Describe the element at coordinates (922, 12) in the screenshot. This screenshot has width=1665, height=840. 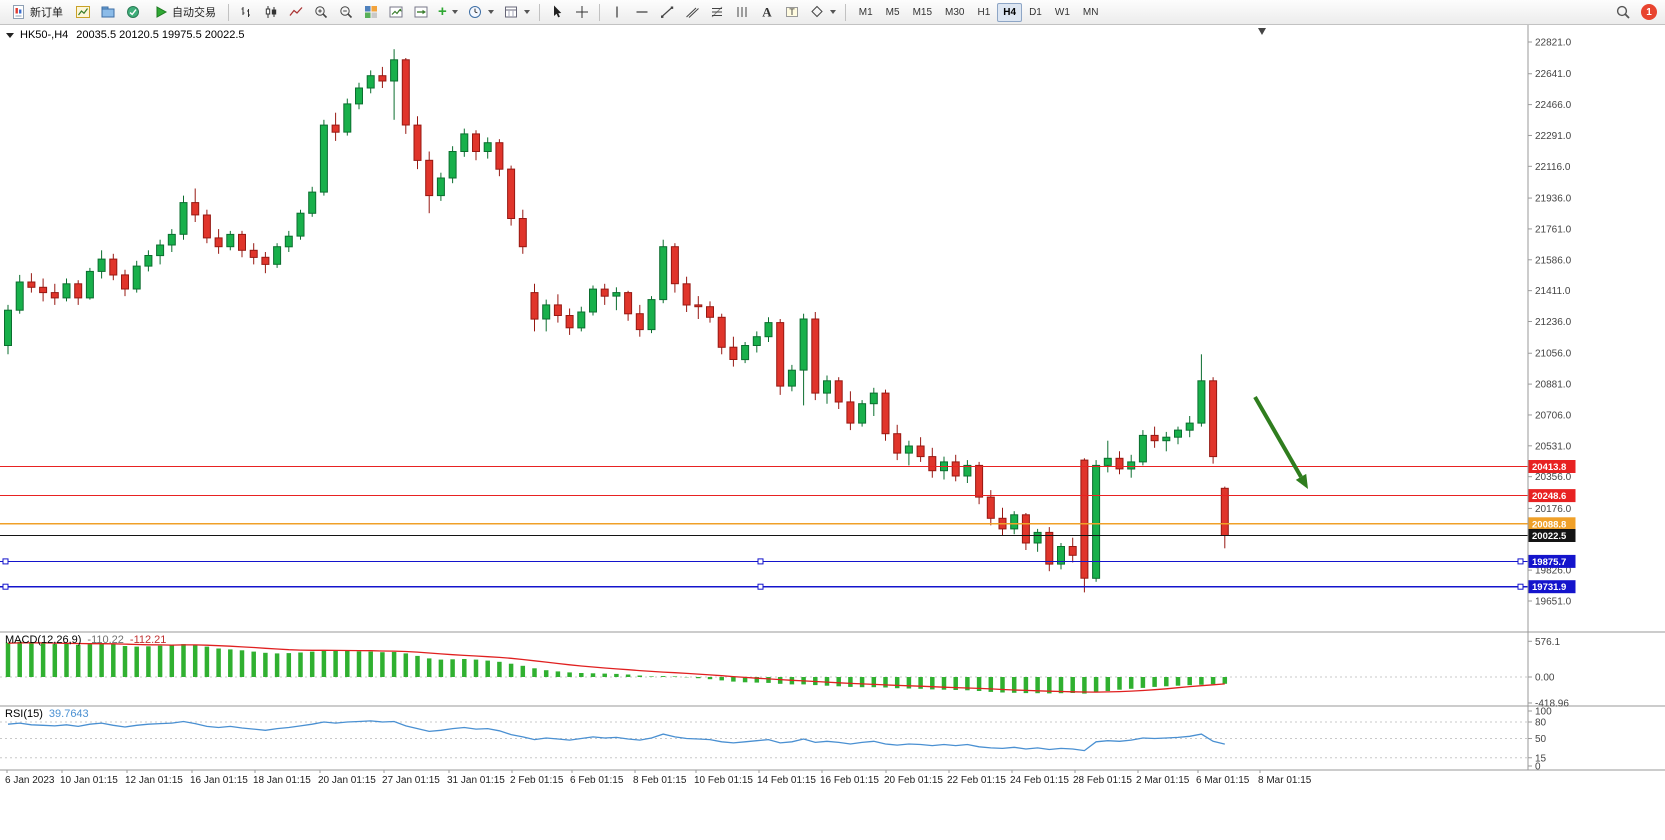
I see `timeframe-M15: M15` at that location.